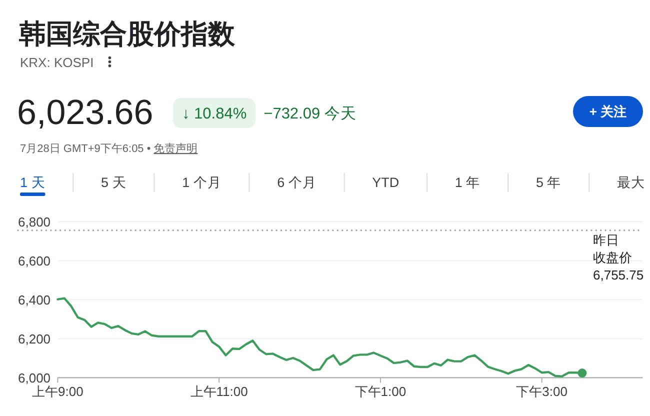  Describe the element at coordinates (85, 112) in the screenshot. I see `price: 6,023.66` at that location.